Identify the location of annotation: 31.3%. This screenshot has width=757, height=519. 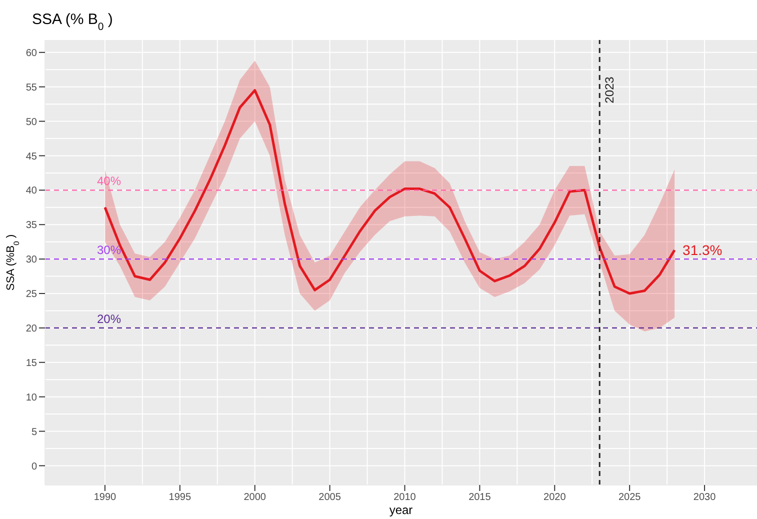
(702, 250).